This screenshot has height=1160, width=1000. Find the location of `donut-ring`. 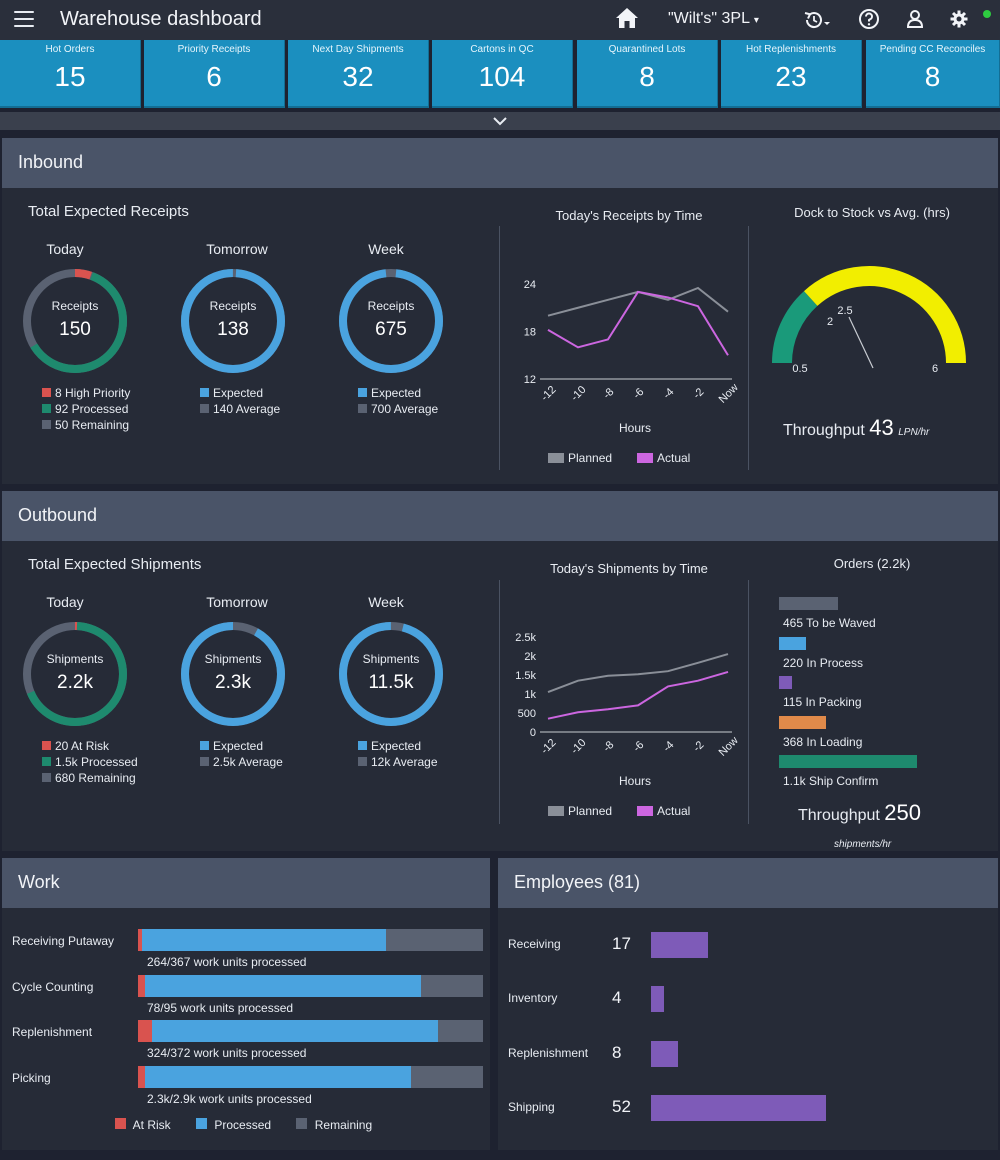

donut-ring is located at coordinates (75, 321).